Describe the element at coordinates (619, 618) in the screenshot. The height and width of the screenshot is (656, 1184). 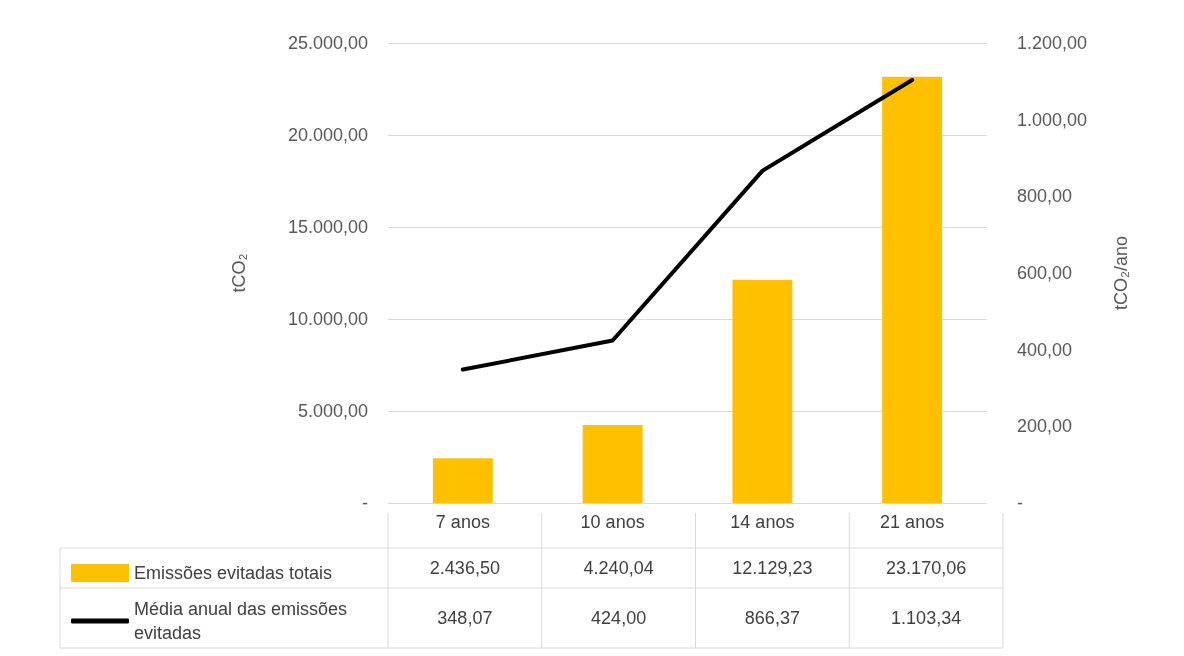
I see `data-label: 424,00` at that location.